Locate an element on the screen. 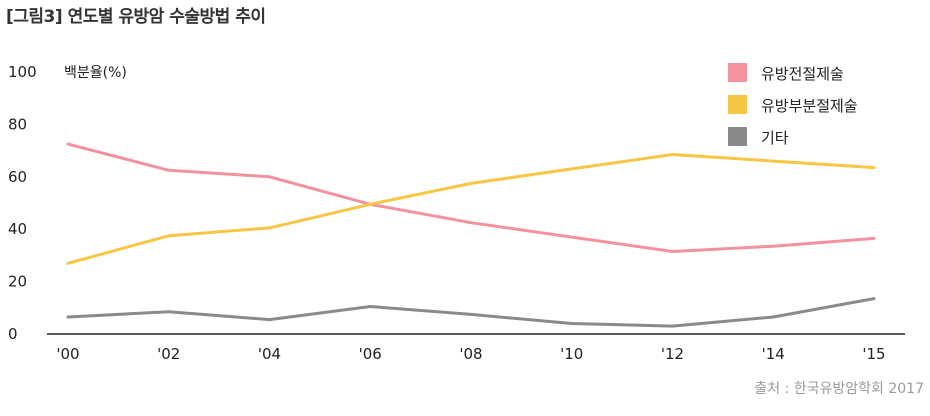 The image size is (930, 416). x-tick-label: '15 is located at coordinates (873, 354).